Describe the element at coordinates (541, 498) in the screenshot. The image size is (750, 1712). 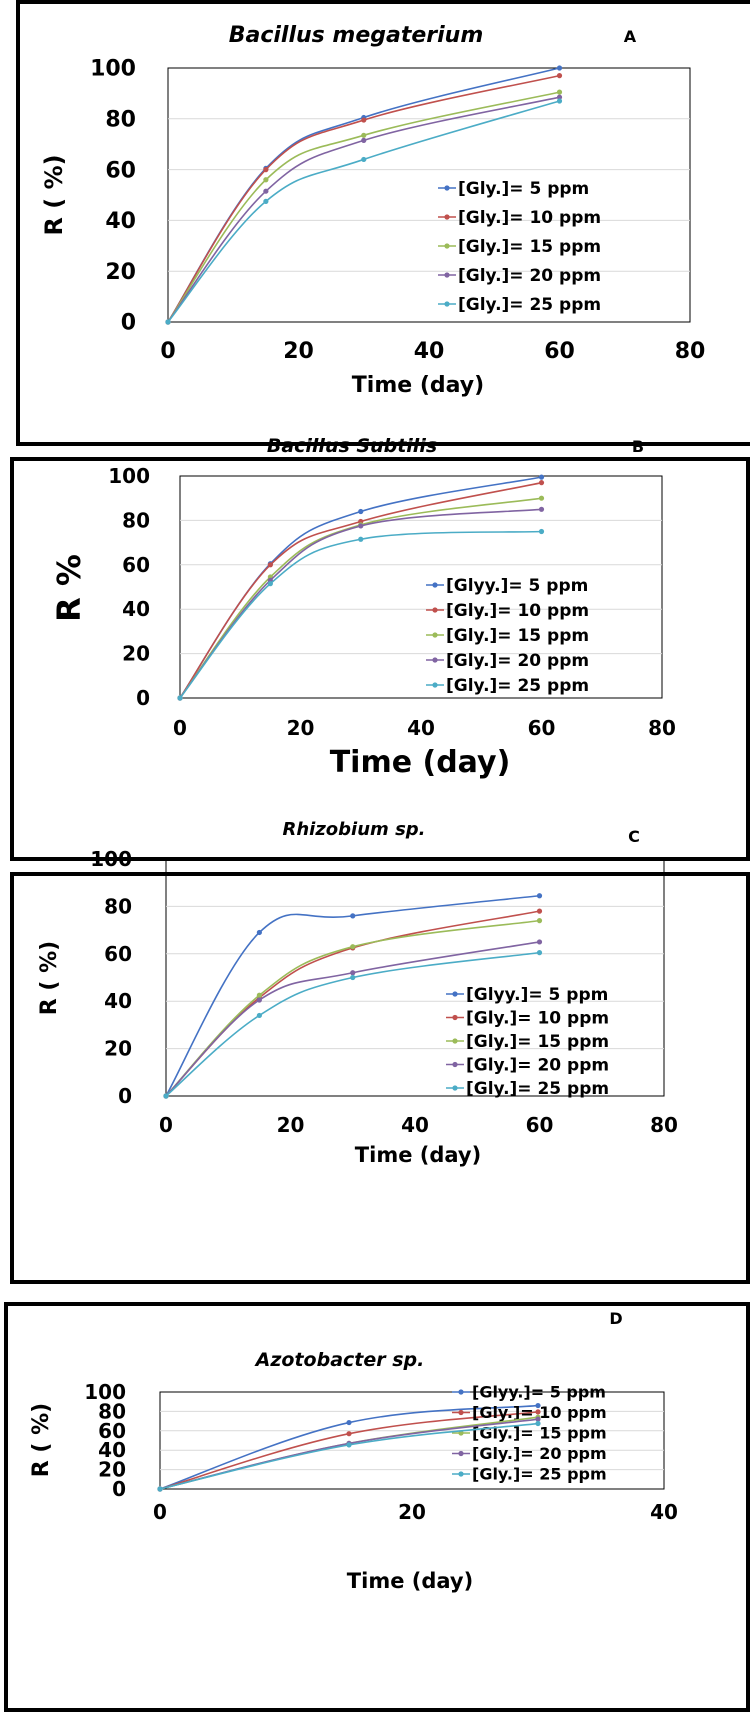
I see `panel-b-series-3-point` at that location.